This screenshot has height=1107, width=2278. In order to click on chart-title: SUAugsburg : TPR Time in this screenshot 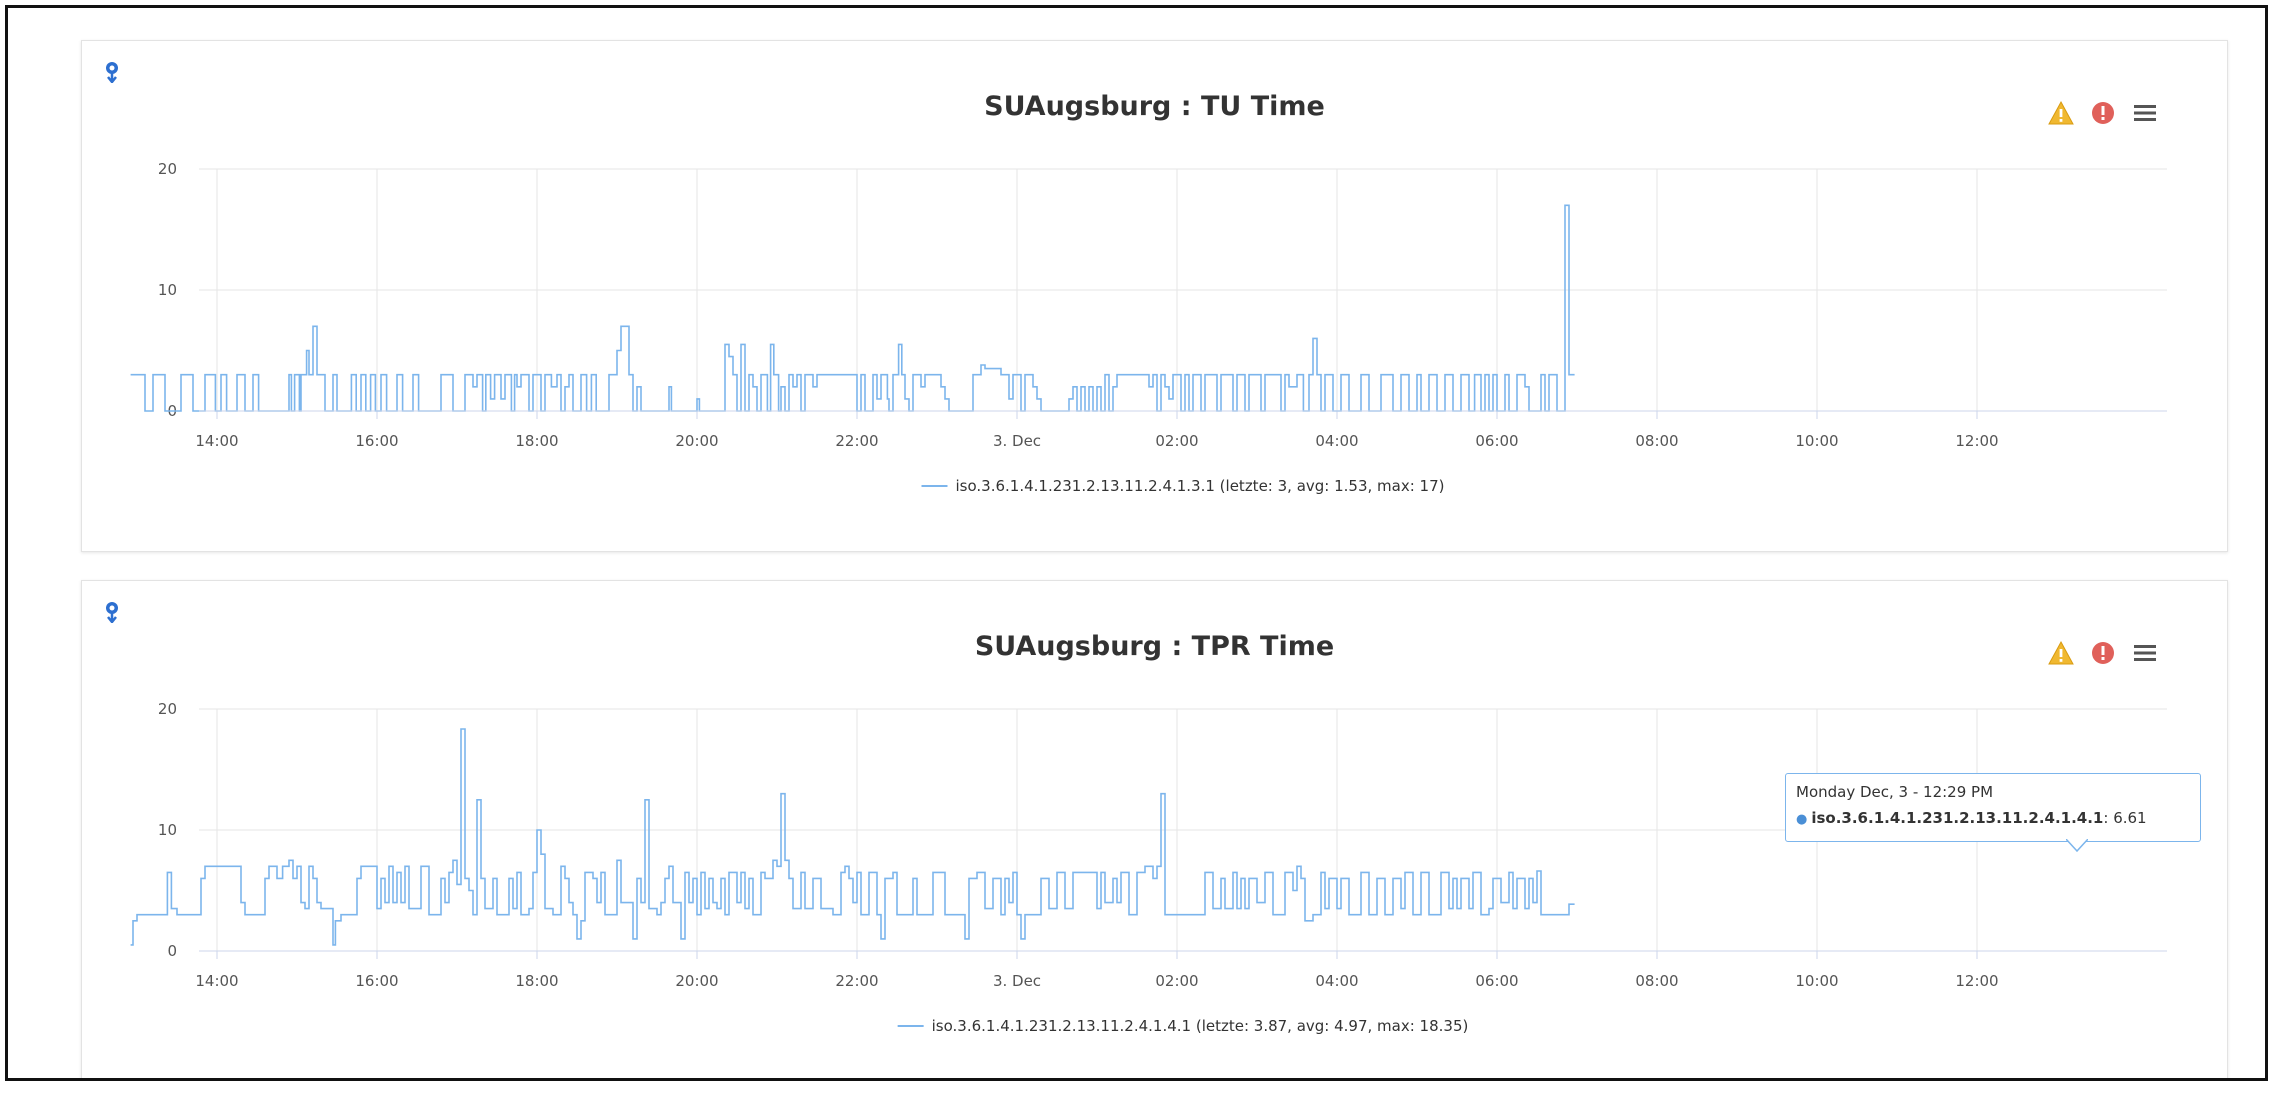, I will do `click(1154, 646)`.